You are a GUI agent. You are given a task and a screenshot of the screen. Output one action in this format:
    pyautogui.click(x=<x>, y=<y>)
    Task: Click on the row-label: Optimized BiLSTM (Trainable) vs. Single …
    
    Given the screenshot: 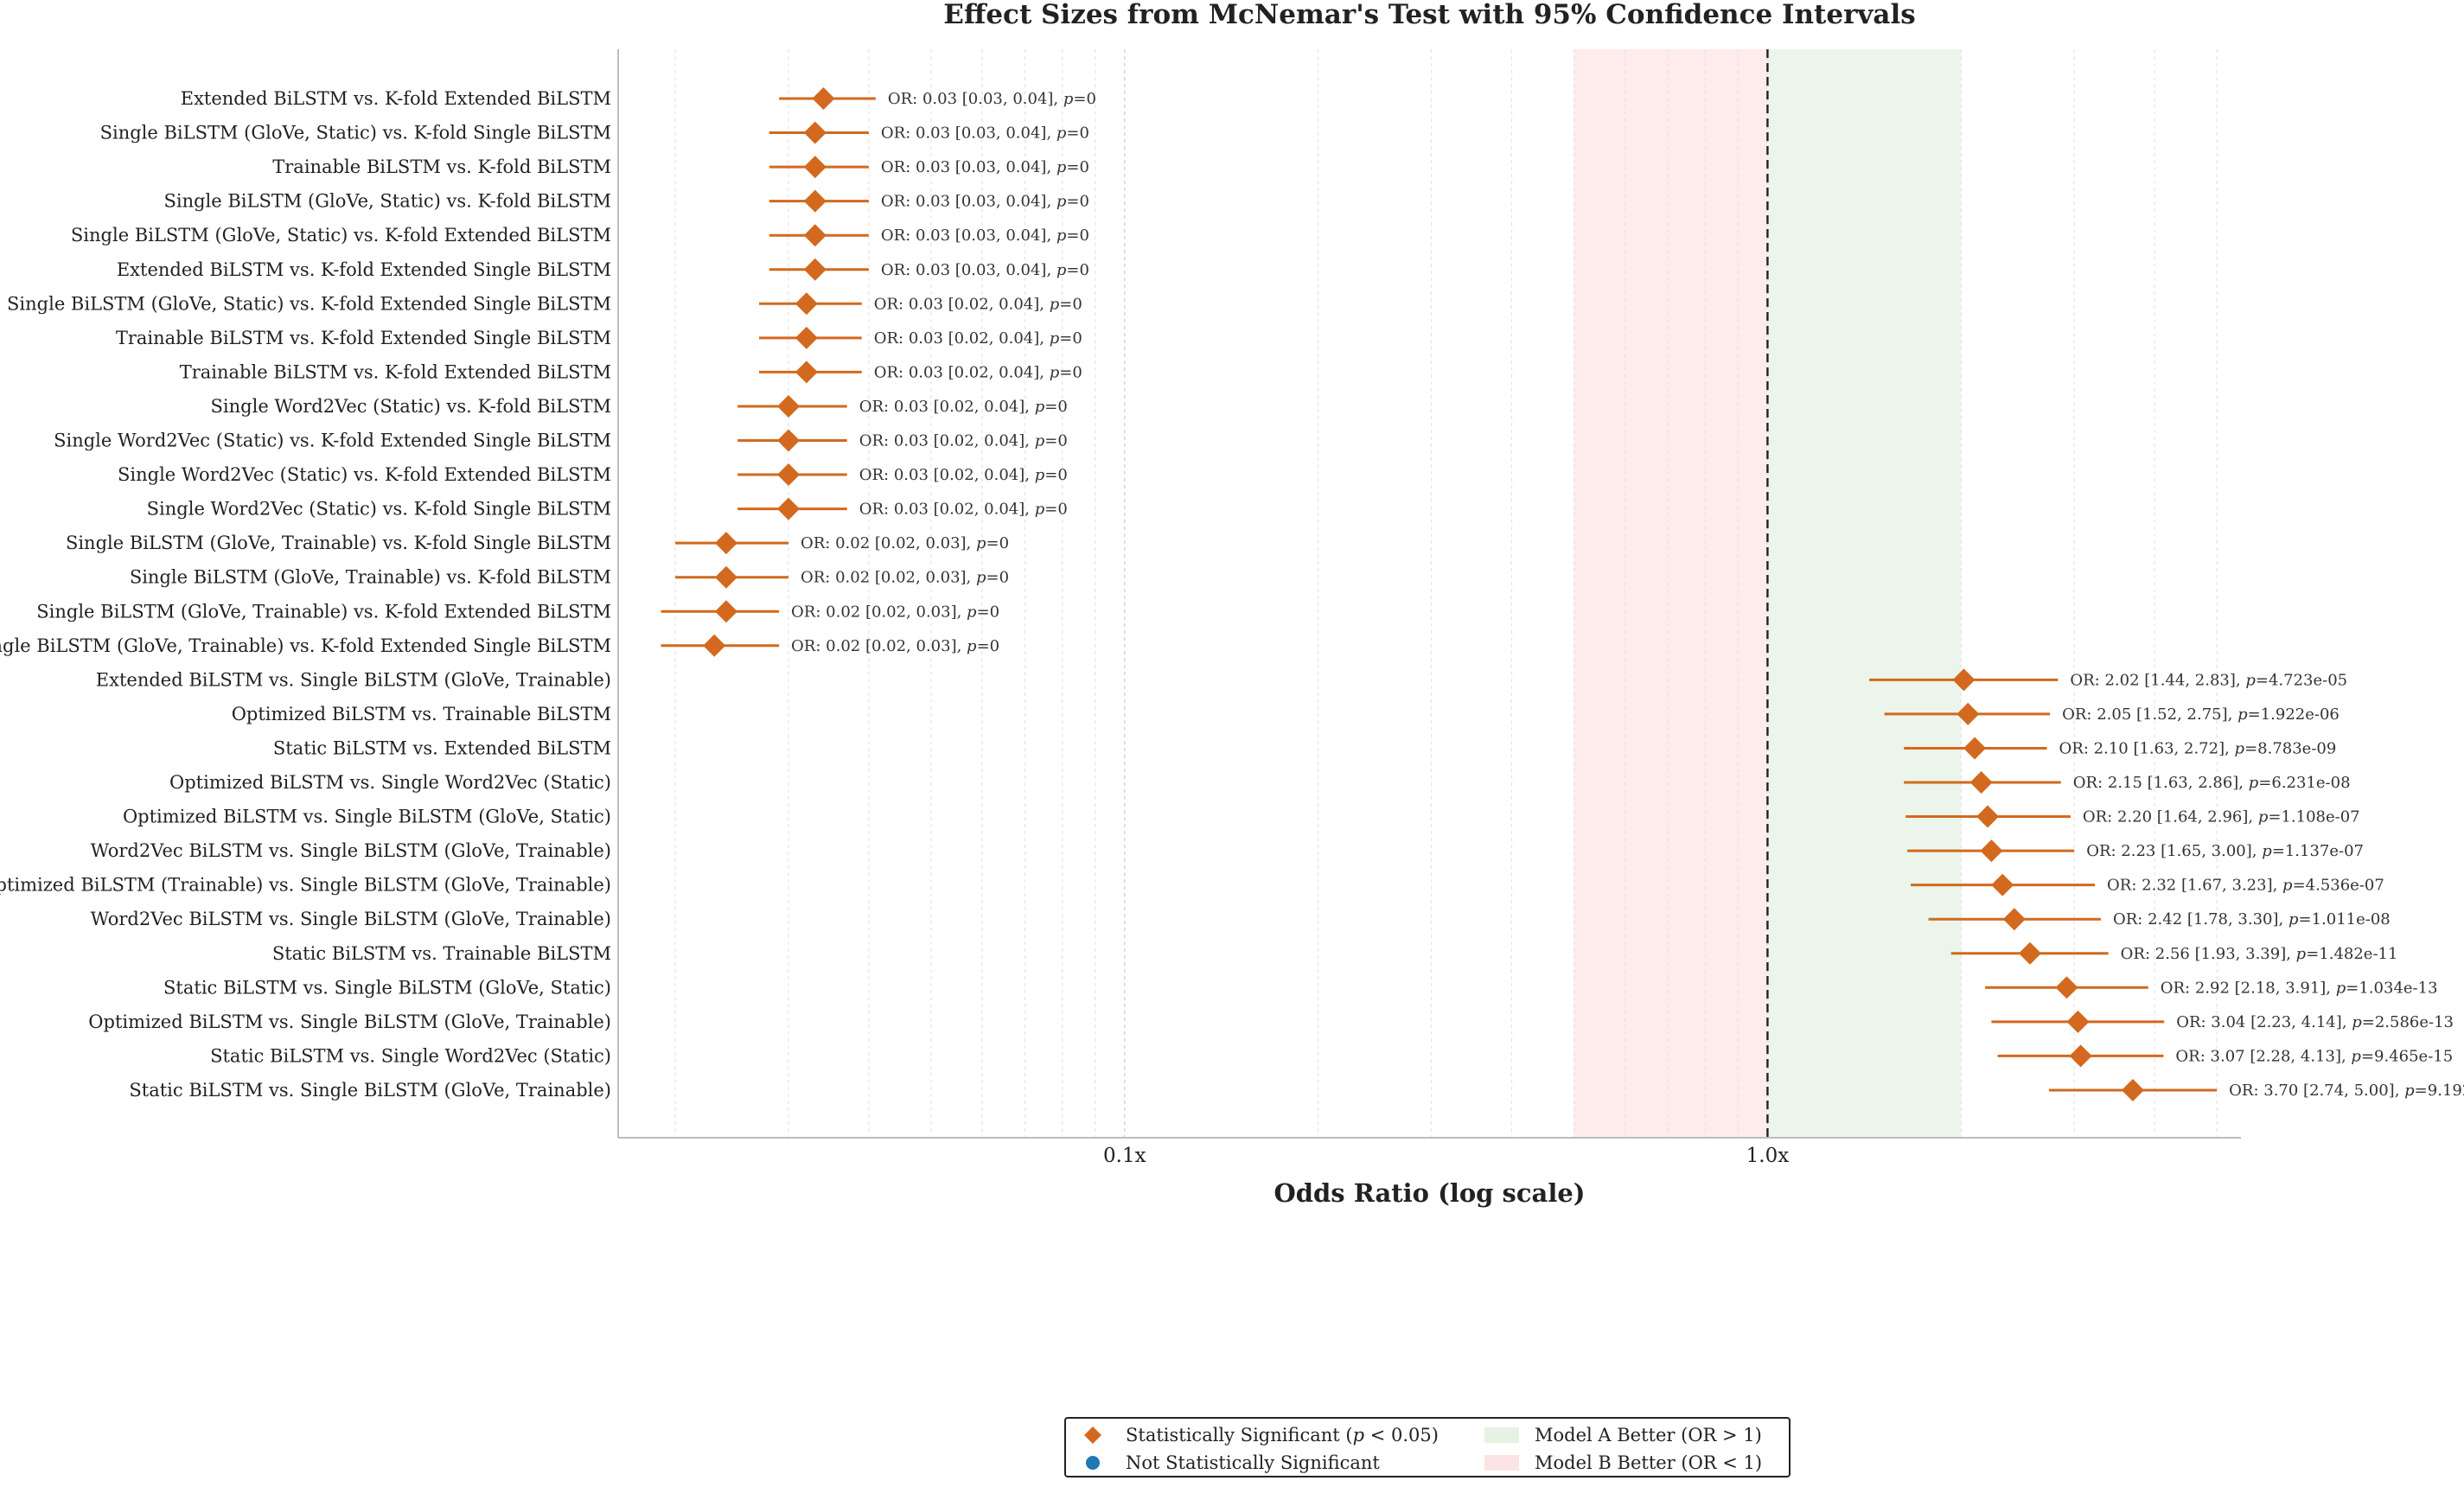 What is the action you would take?
    pyautogui.click(x=305, y=885)
    